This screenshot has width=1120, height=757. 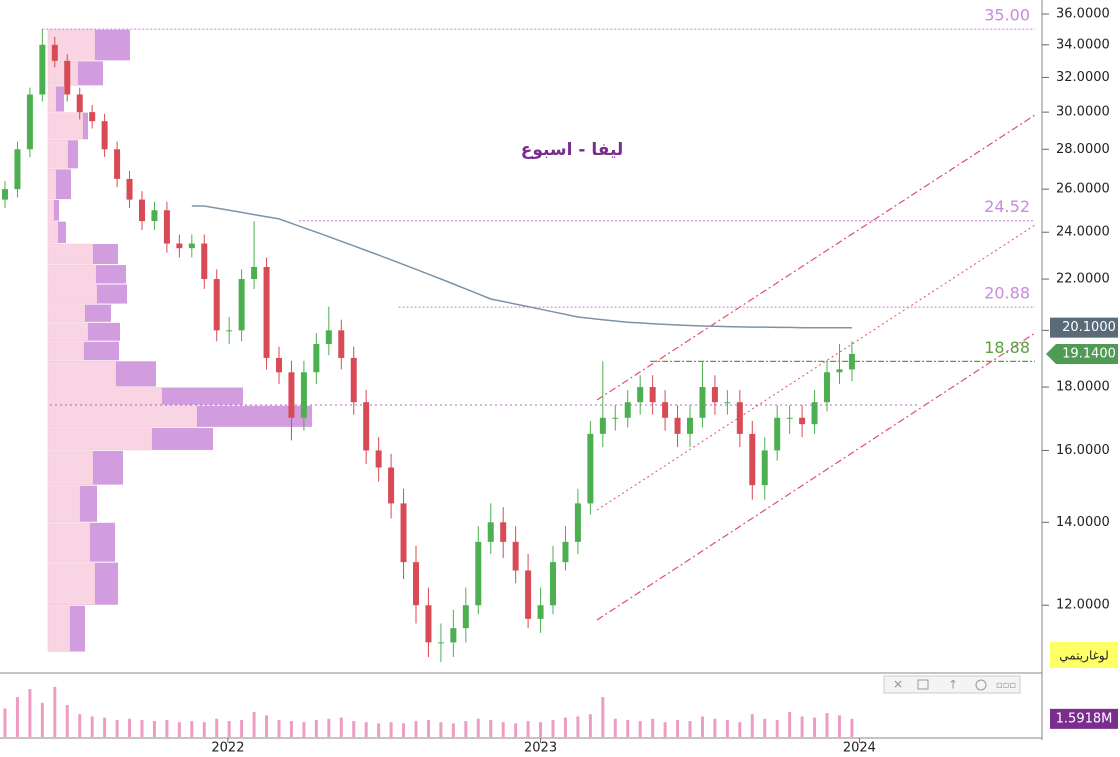 I want to click on toolbar-settings, so click(x=981, y=685).